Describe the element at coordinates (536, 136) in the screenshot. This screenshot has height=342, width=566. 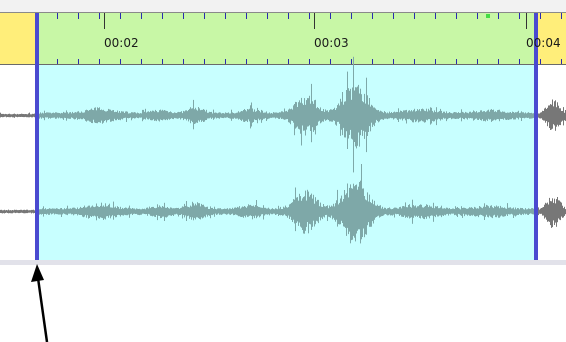
I see `selection-end-handle` at that location.